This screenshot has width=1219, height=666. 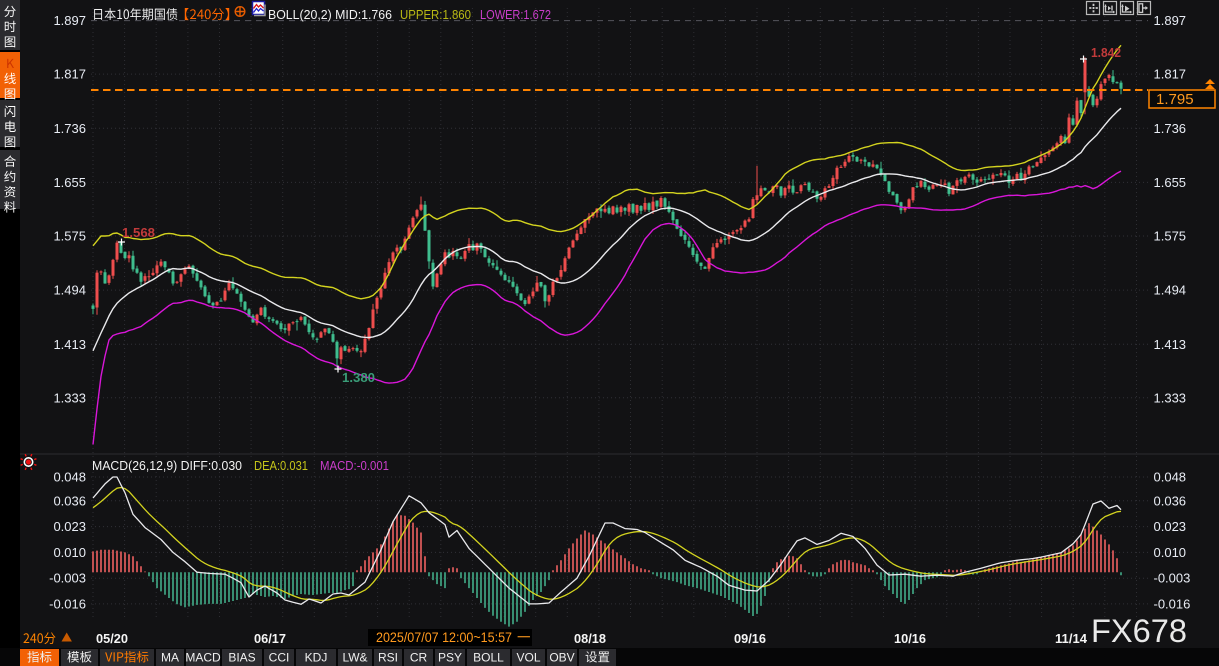 What do you see at coordinates (750, 638) in the screenshot?
I see `svg-text: 09/16` at bounding box center [750, 638].